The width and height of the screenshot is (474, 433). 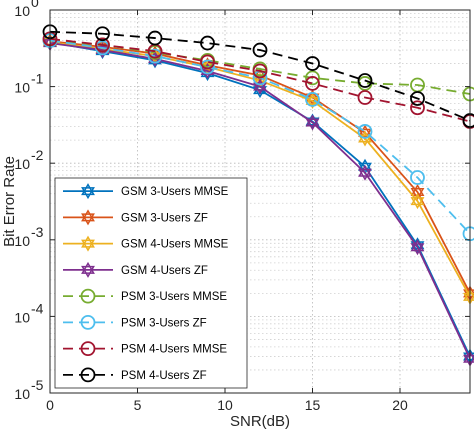 What do you see at coordinates (313, 405) in the screenshot?
I see `x-tick-label: 15` at bounding box center [313, 405].